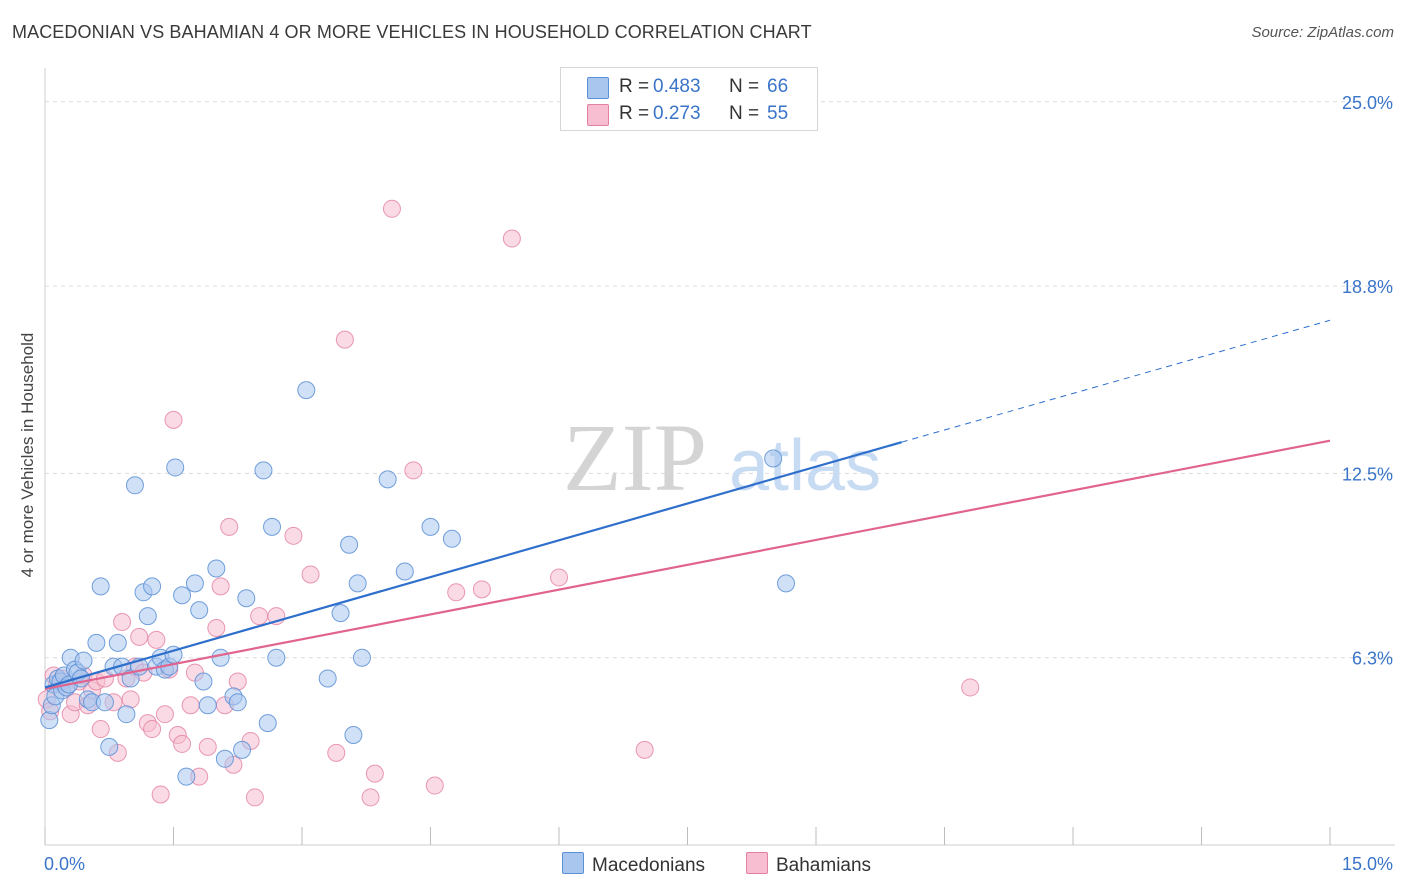  Describe the element at coordinates (677, 86) in the screenshot. I see `macedonians-r-value: 0.483` at that location.